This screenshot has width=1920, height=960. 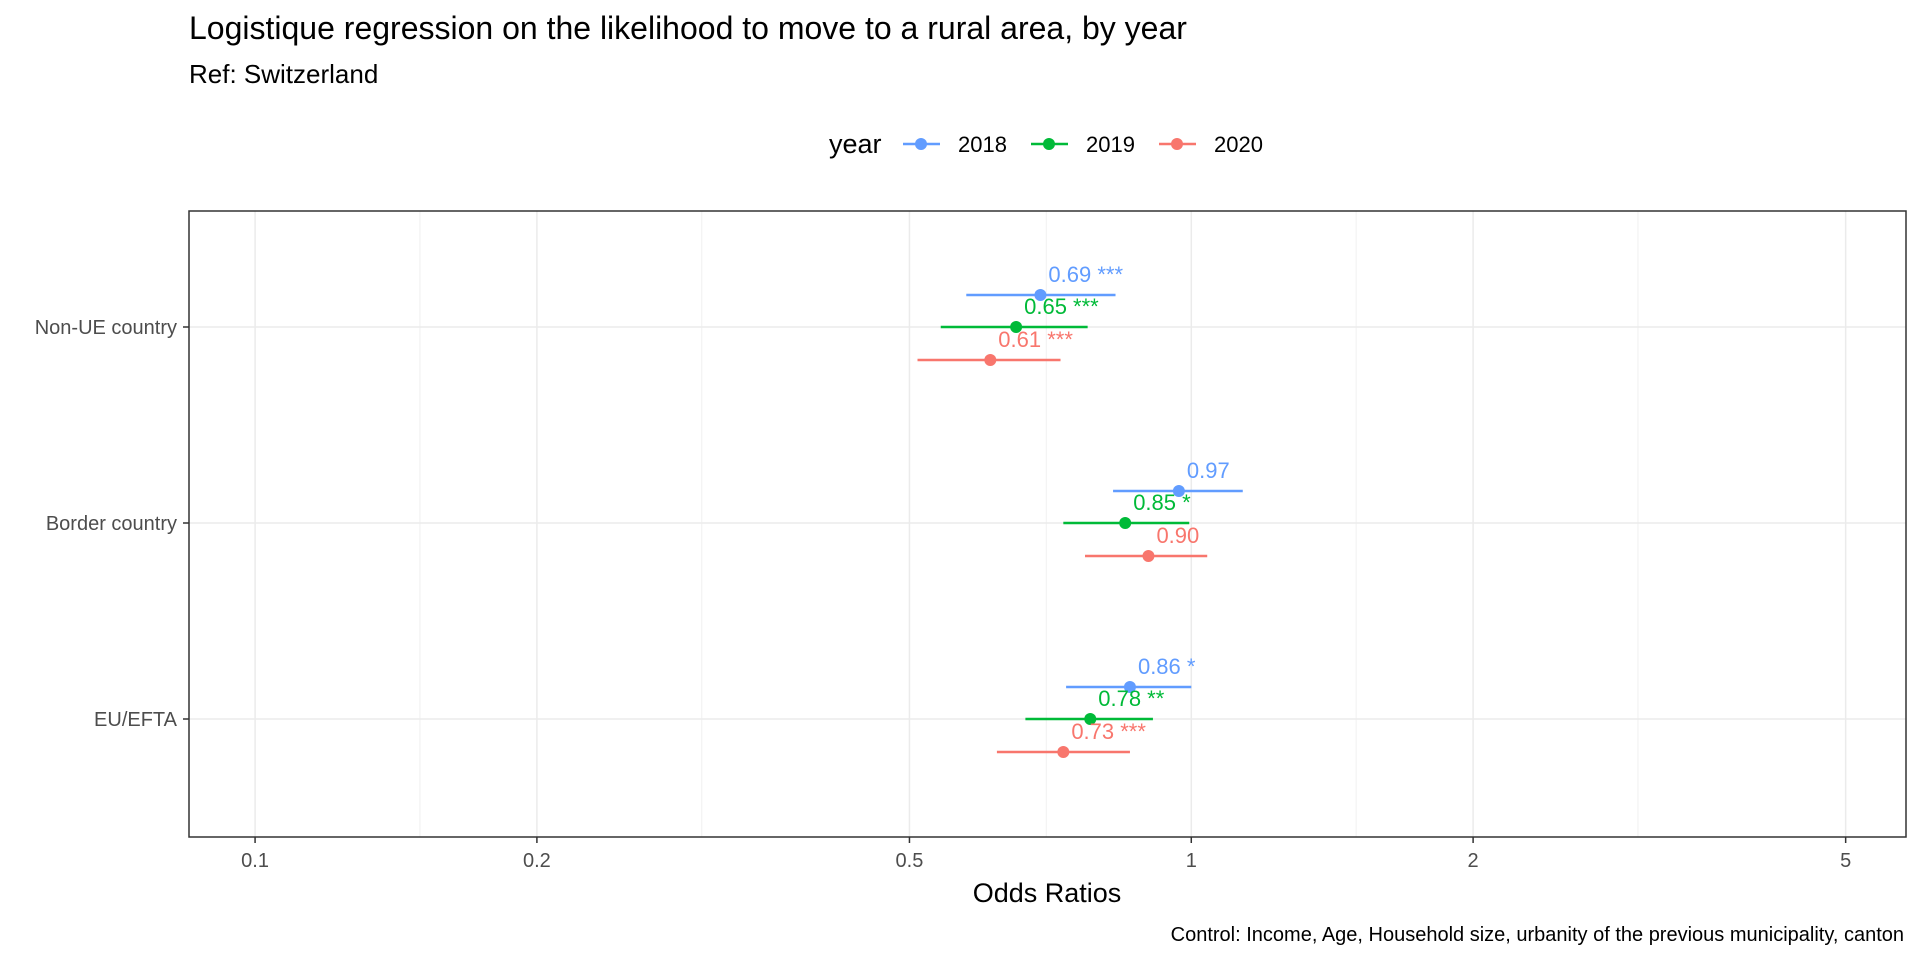 What do you see at coordinates (1167, 666) in the screenshot?
I see `data-label: 0.86 *` at bounding box center [1167, 666].